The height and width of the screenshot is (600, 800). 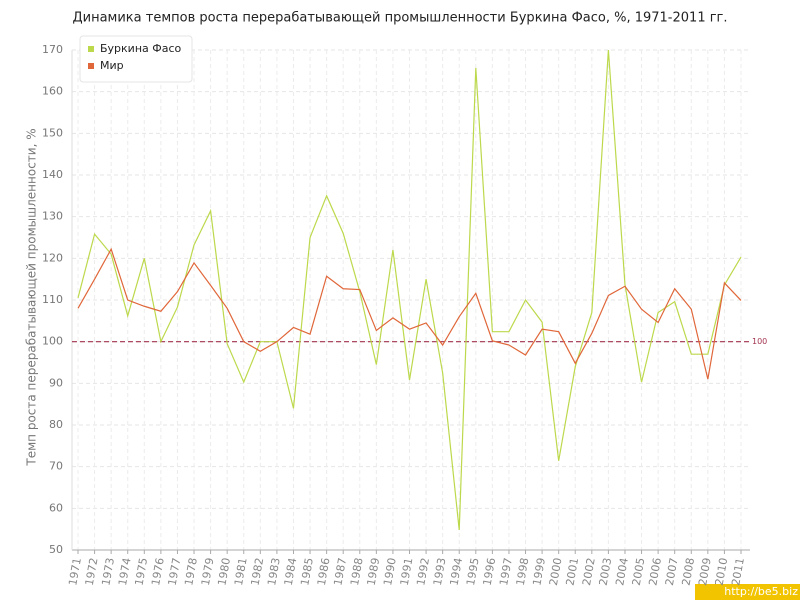 I want to click on x-tick-label: 2005, so click(x=639, y=572).